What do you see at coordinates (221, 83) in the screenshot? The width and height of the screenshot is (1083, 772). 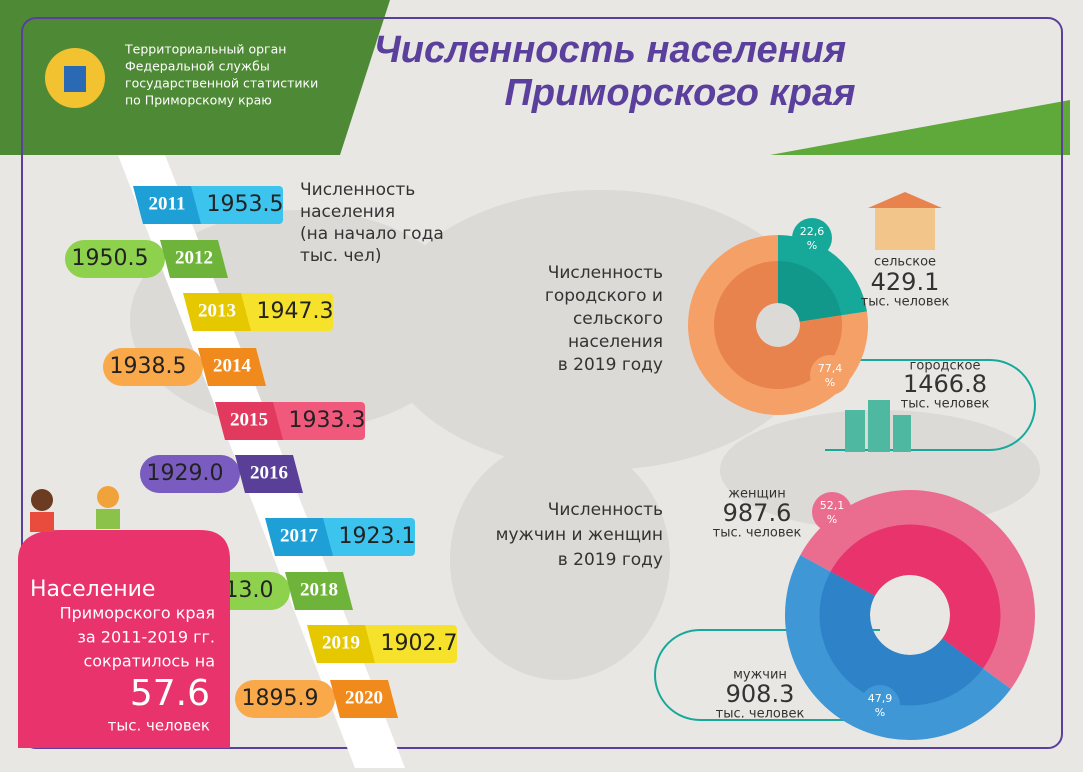 I see `org-line: государственной статистики` at bounding box center [221, 83].